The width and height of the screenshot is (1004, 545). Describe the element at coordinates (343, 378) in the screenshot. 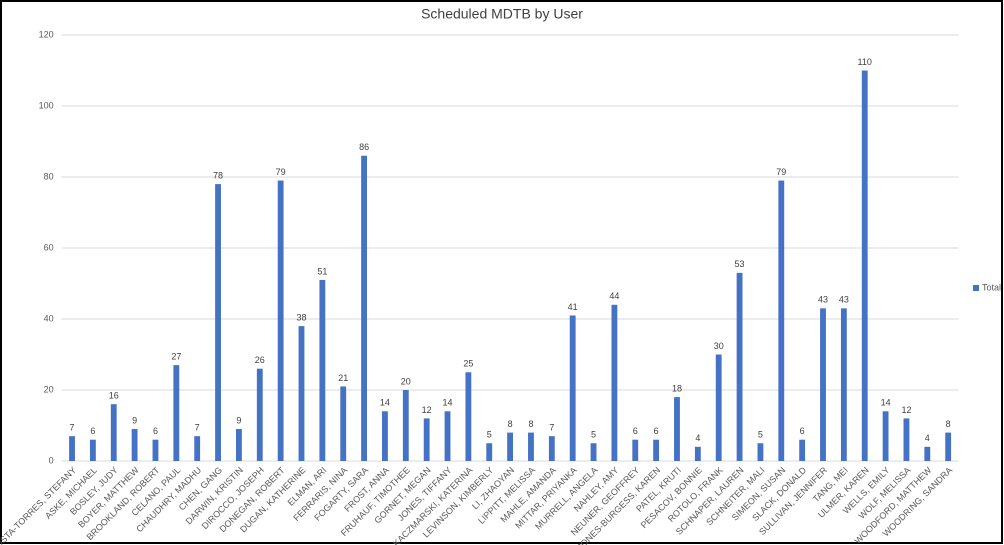

I see `data-label: 21` at that location.